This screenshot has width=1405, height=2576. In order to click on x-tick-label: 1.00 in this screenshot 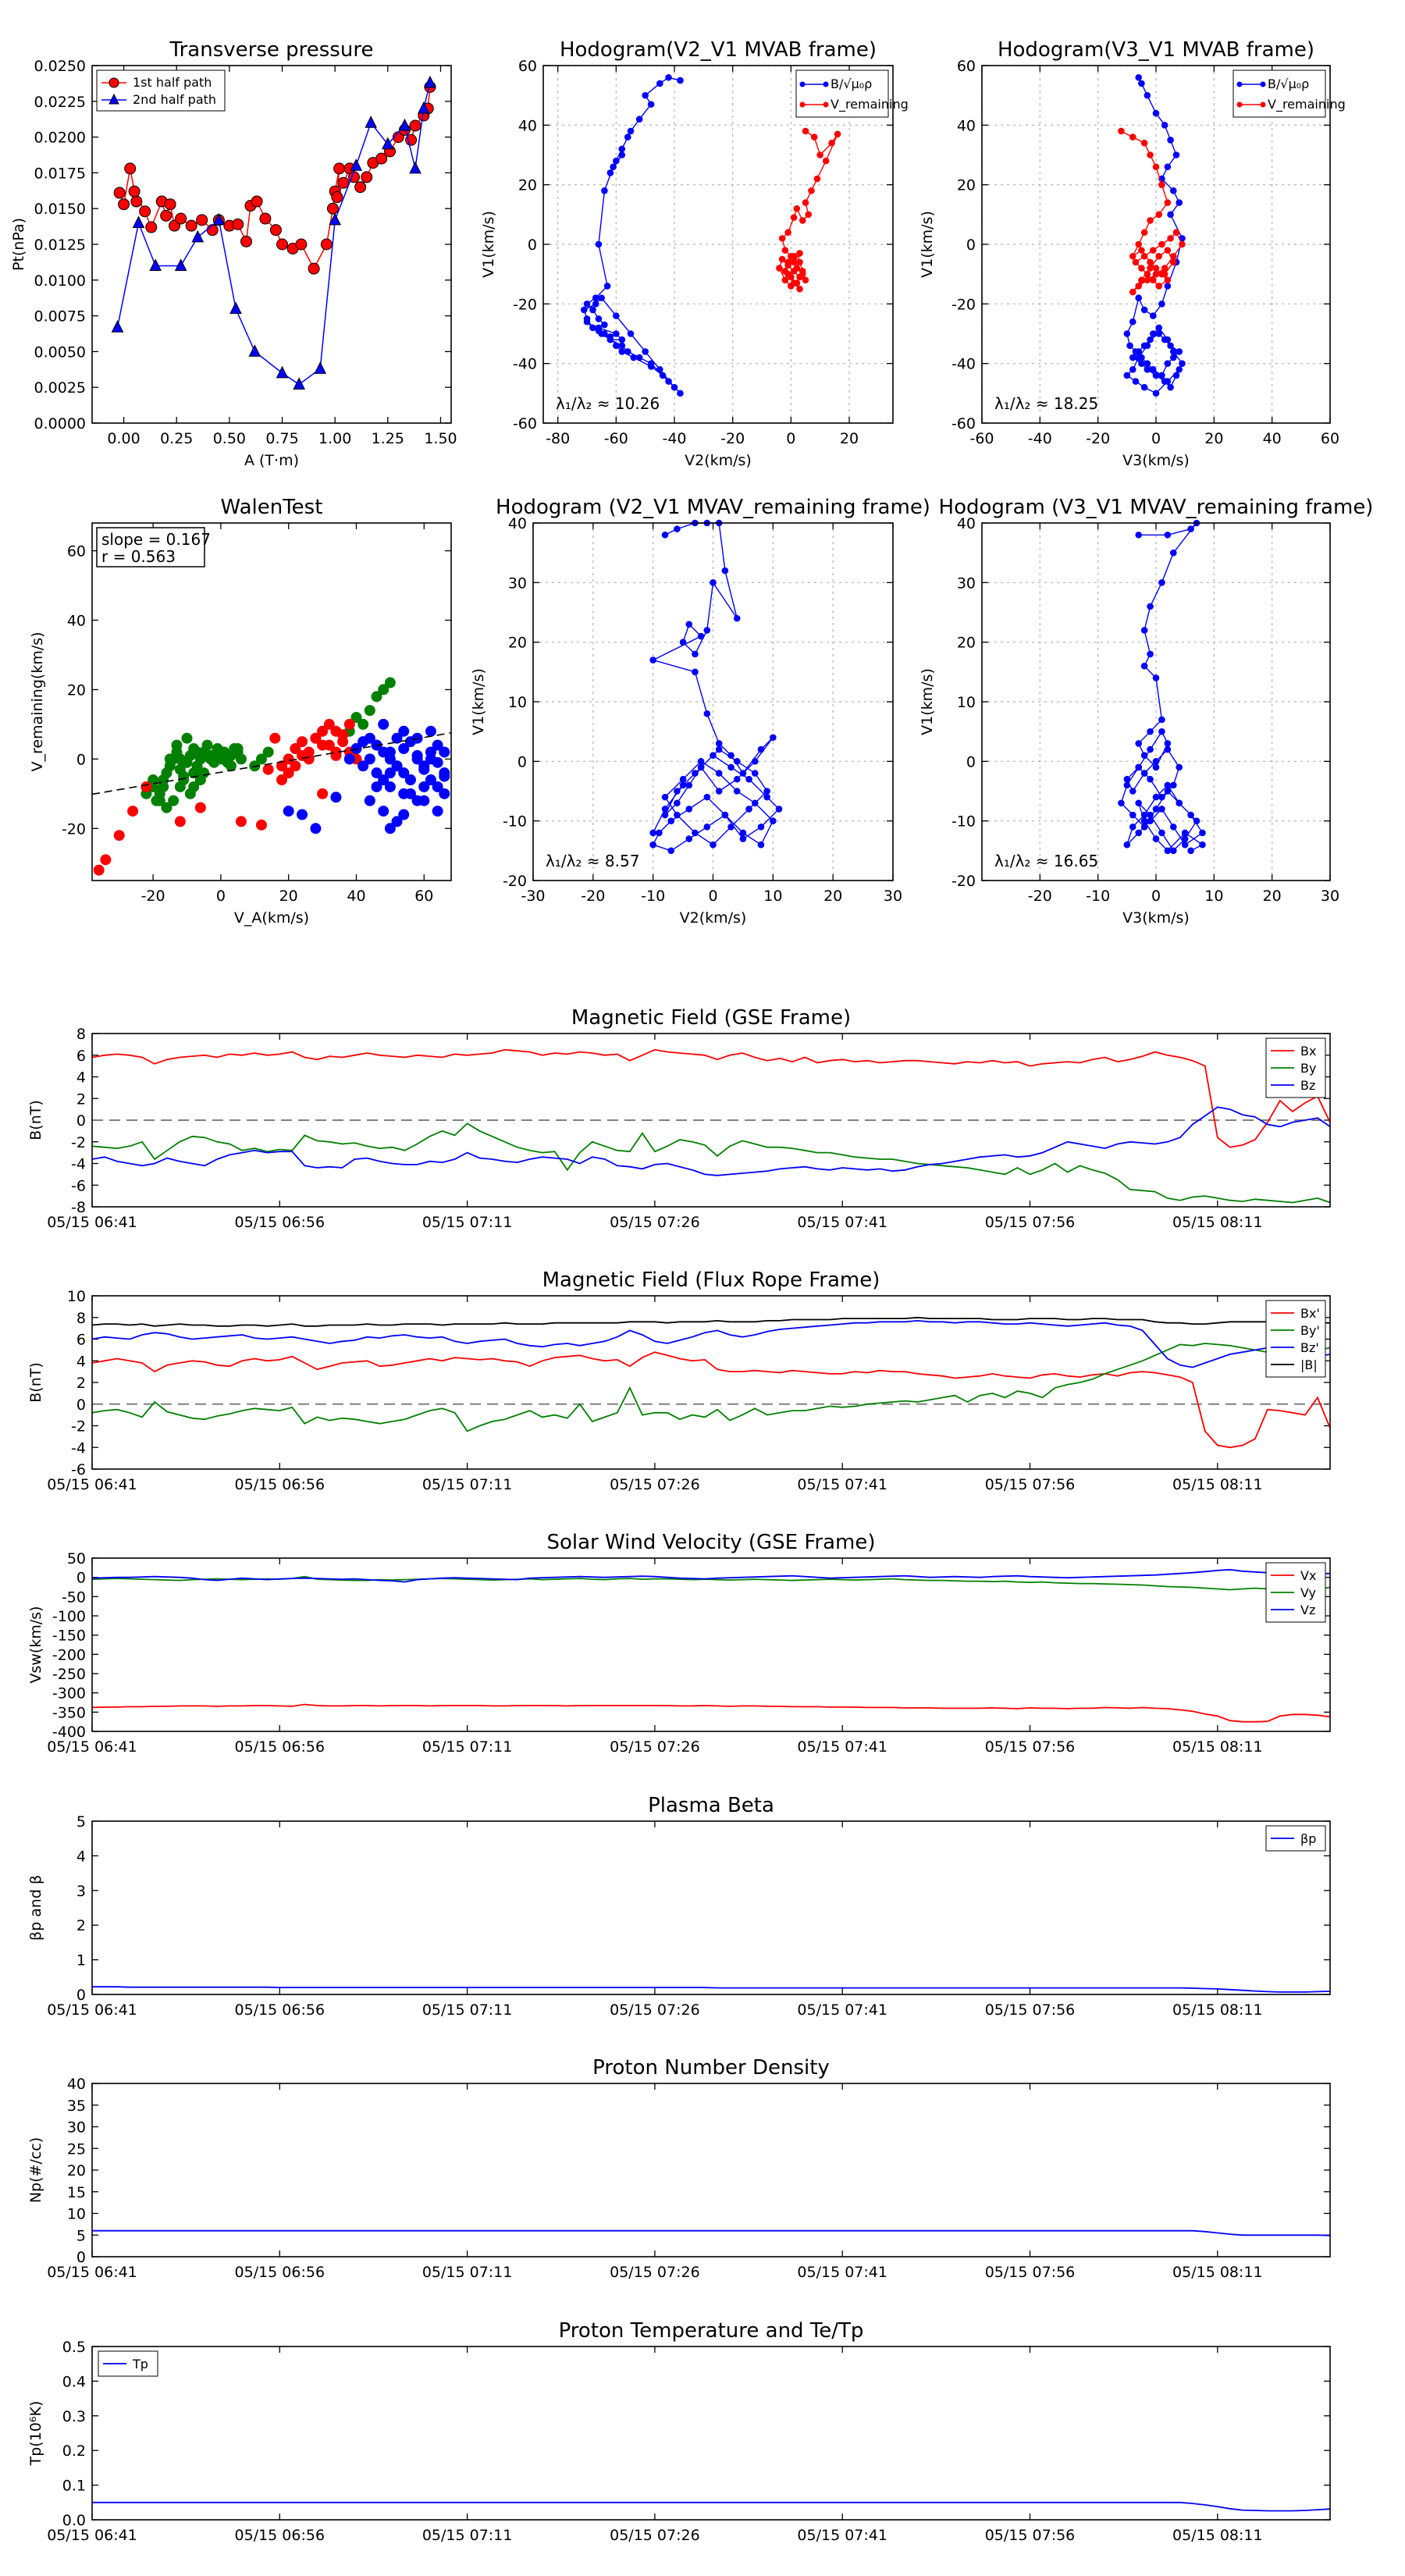, I will do `click(335, 439)`.